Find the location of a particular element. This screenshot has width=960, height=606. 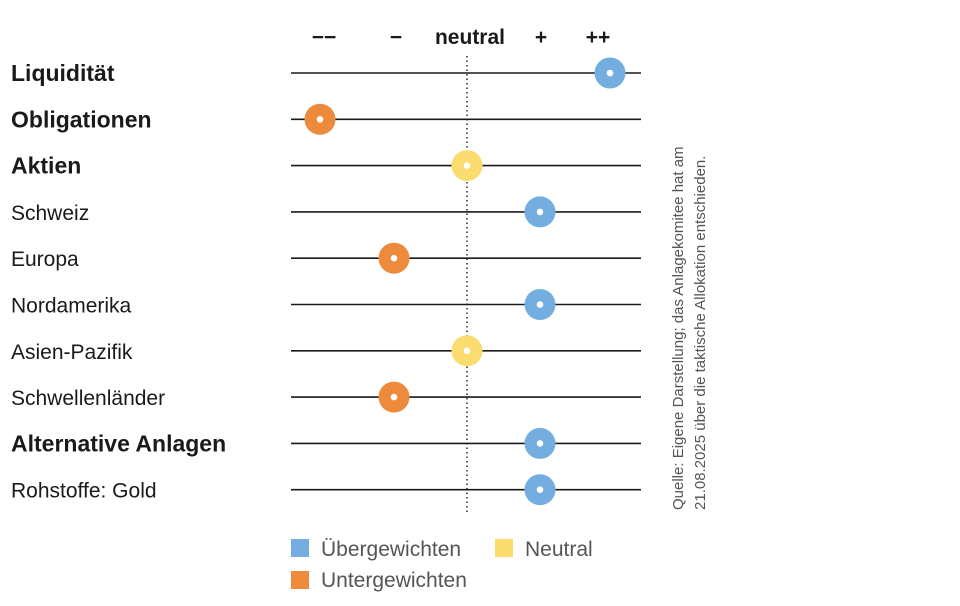

scale-label: −− is located at coordinates (324, 37).